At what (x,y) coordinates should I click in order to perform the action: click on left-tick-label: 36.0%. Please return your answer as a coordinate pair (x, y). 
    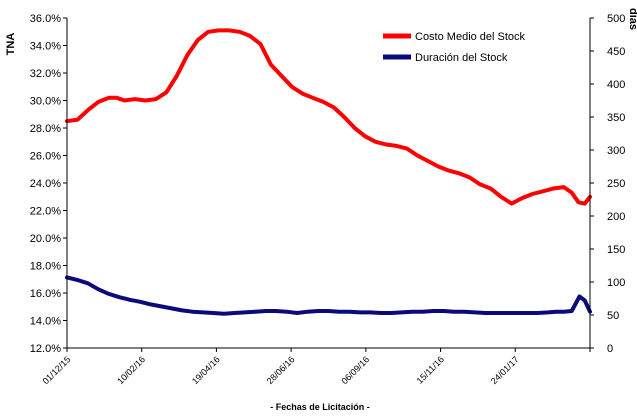
    Looking at the image, I should click on (45, 19).